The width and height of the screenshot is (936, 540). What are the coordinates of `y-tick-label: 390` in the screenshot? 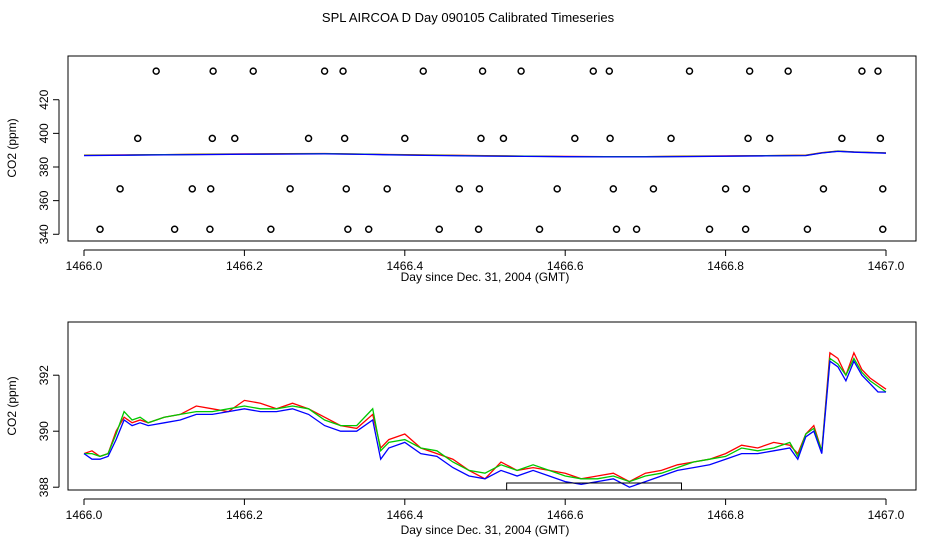 It's located at (44, 431).